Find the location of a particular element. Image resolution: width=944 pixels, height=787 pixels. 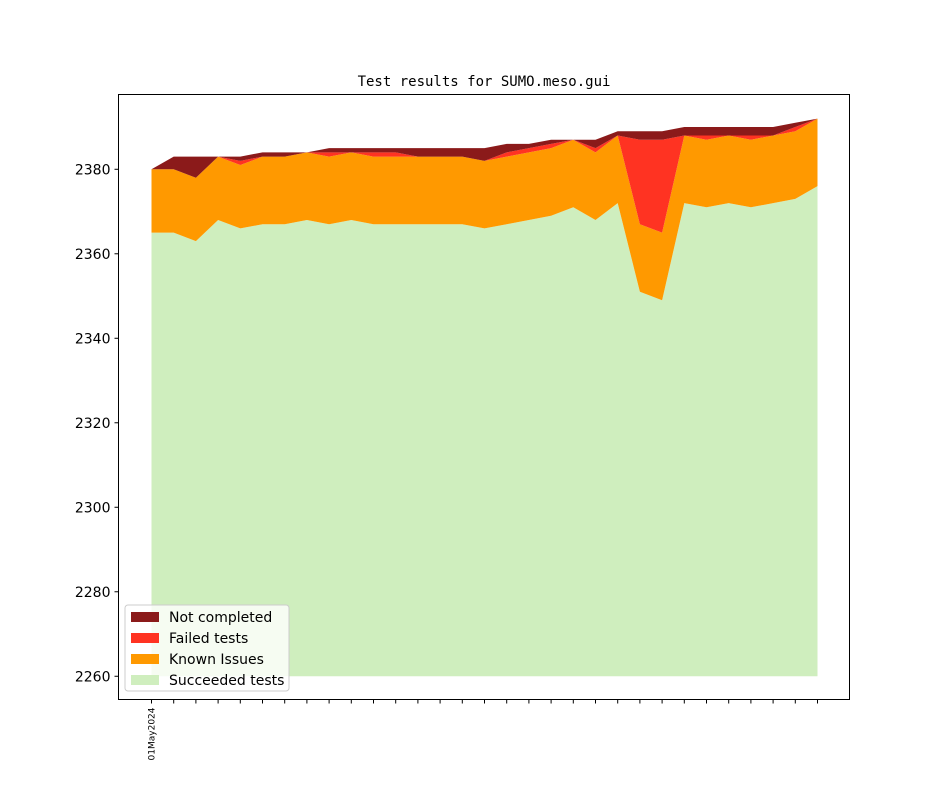

area-not-completed is located at coordinates (484, 148).